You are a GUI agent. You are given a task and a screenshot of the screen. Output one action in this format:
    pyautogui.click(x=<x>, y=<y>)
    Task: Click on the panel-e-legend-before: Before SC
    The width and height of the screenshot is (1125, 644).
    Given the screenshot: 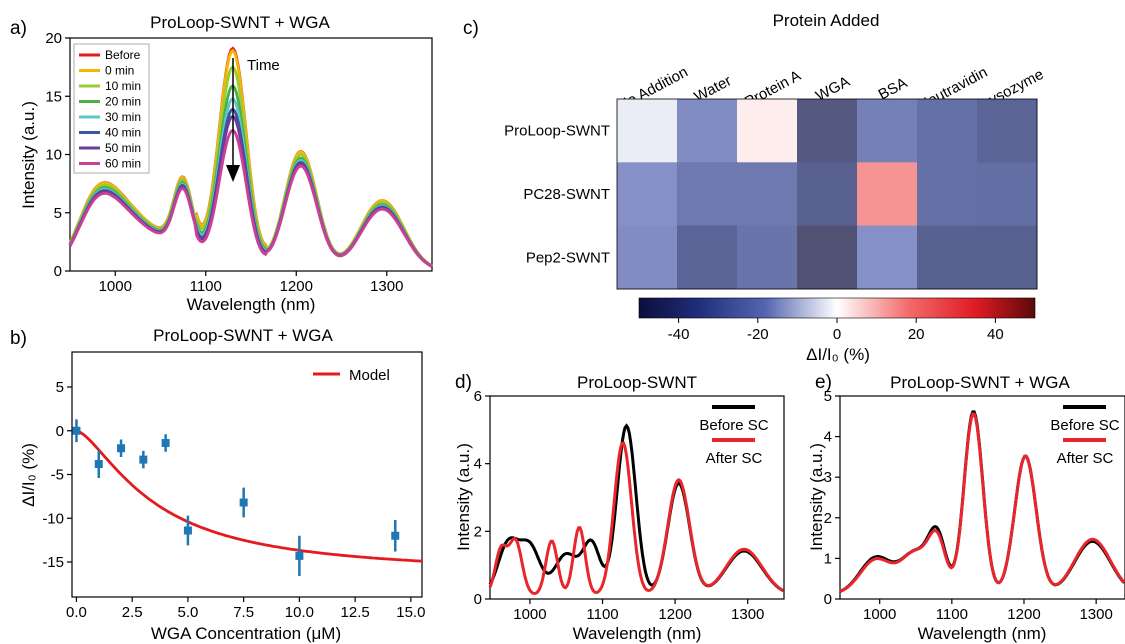 What is the action you would take?
    pyautogui.click(x=1084, y=425)
    